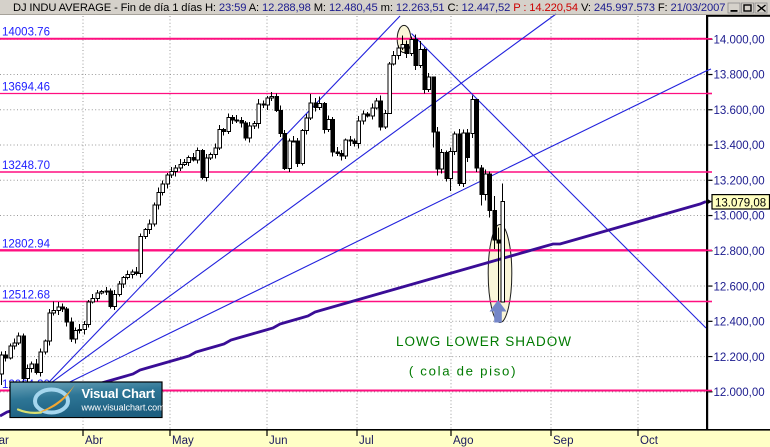 This screenshot has width=770, height=447. I want to click on svg-text: 12.200,00, so click(739, 358).